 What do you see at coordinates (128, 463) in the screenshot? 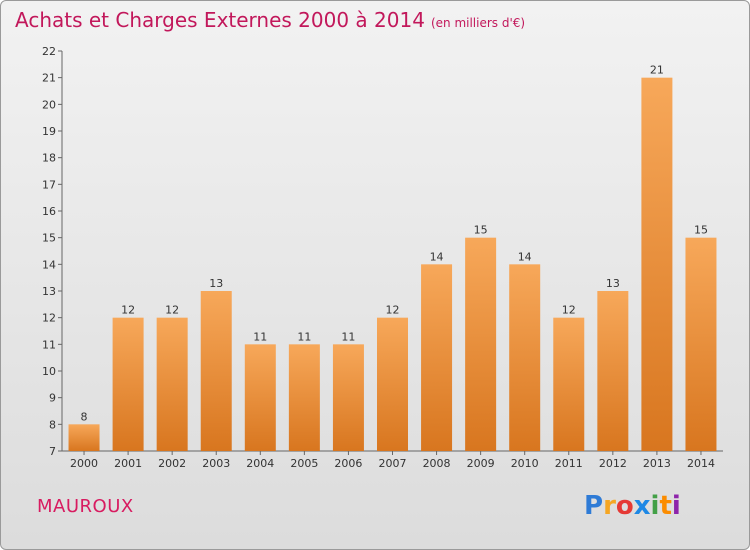
I see `x-tick-label: 2001` at bounding box center [128, 463].